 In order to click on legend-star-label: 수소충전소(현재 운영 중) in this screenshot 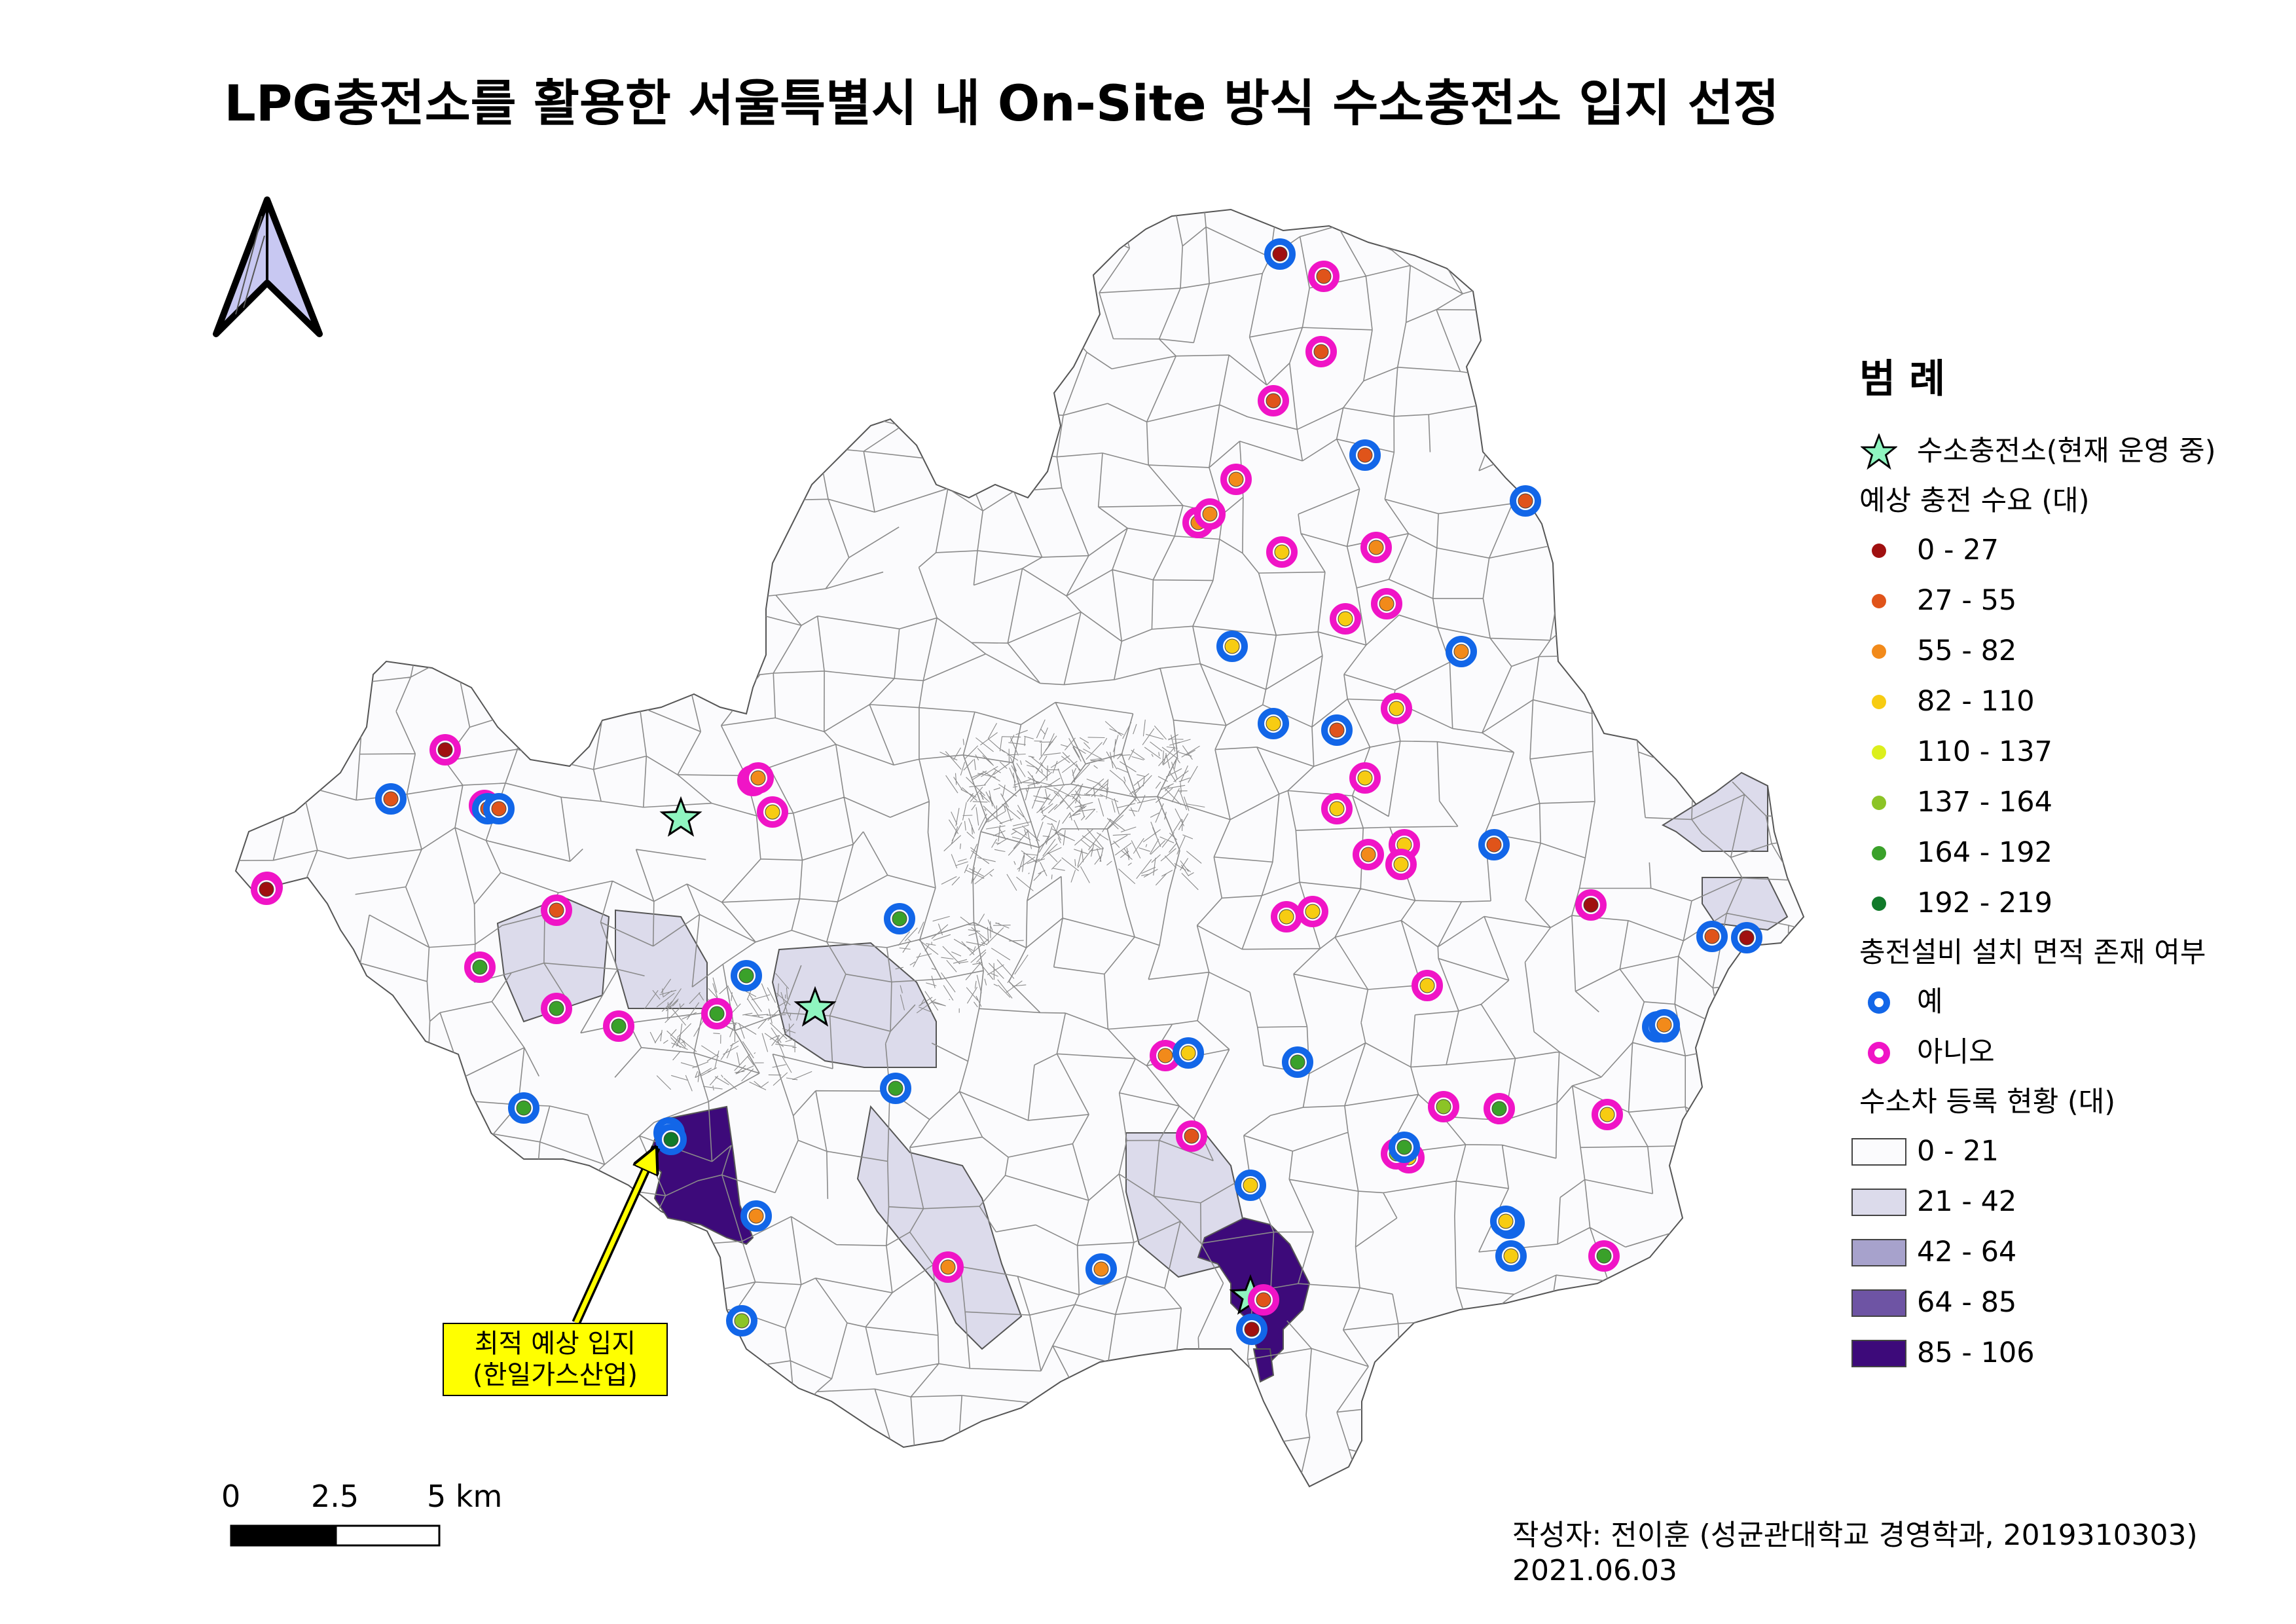, I will do `click(2066, 451)`.